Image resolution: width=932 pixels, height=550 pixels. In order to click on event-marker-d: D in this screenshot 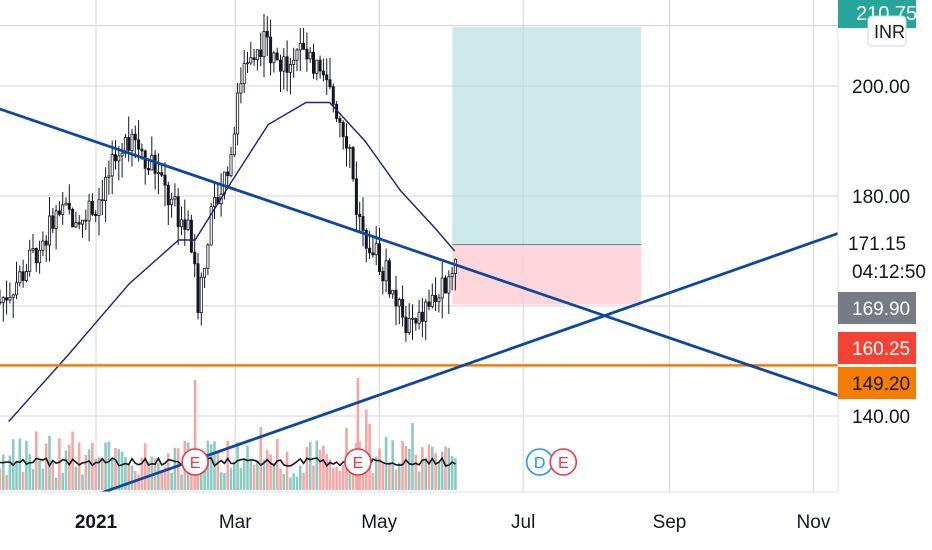, I will do `click(539, 462)`.